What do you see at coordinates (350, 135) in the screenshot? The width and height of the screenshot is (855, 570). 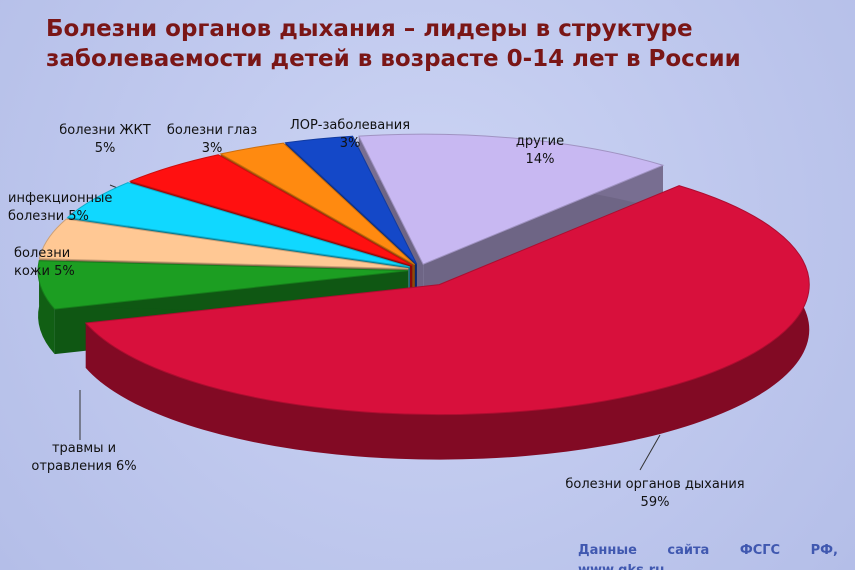 I see `slice-label: ЛОР-заболевания 3%` at bounding box center [350, 135].